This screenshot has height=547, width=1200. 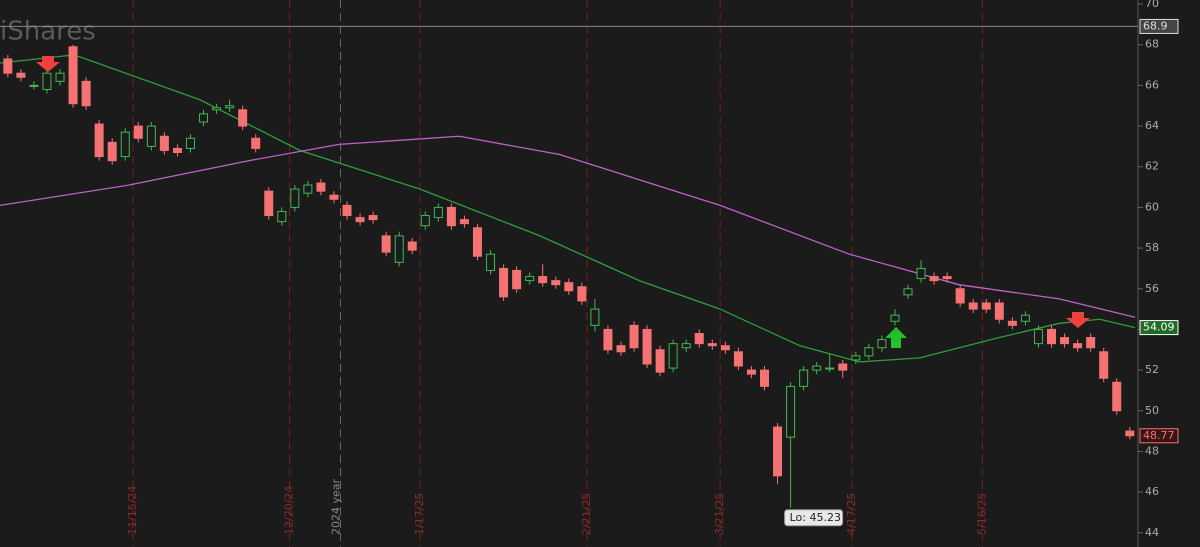 What do you see at coordinates (1152, 166) in the screenshot?
I see `y-tick-label: 62` at bounding box center [1152, 166].